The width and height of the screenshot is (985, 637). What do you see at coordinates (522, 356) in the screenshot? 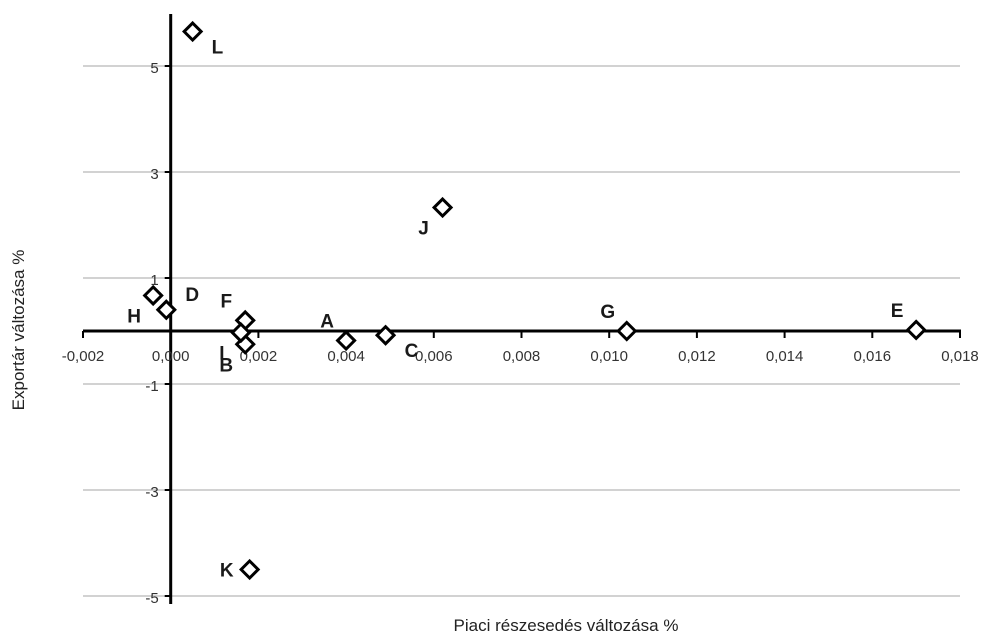
I see `x-tick-label: 0,008` at bounding box center [522, 356].